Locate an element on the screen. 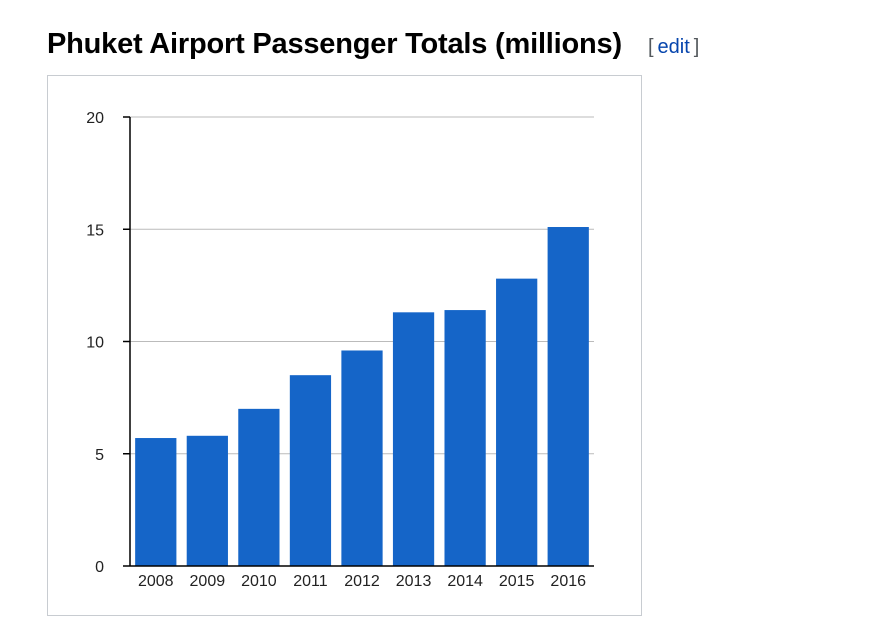  x-tick-label: 2012 is located at coordinates (362, 581).